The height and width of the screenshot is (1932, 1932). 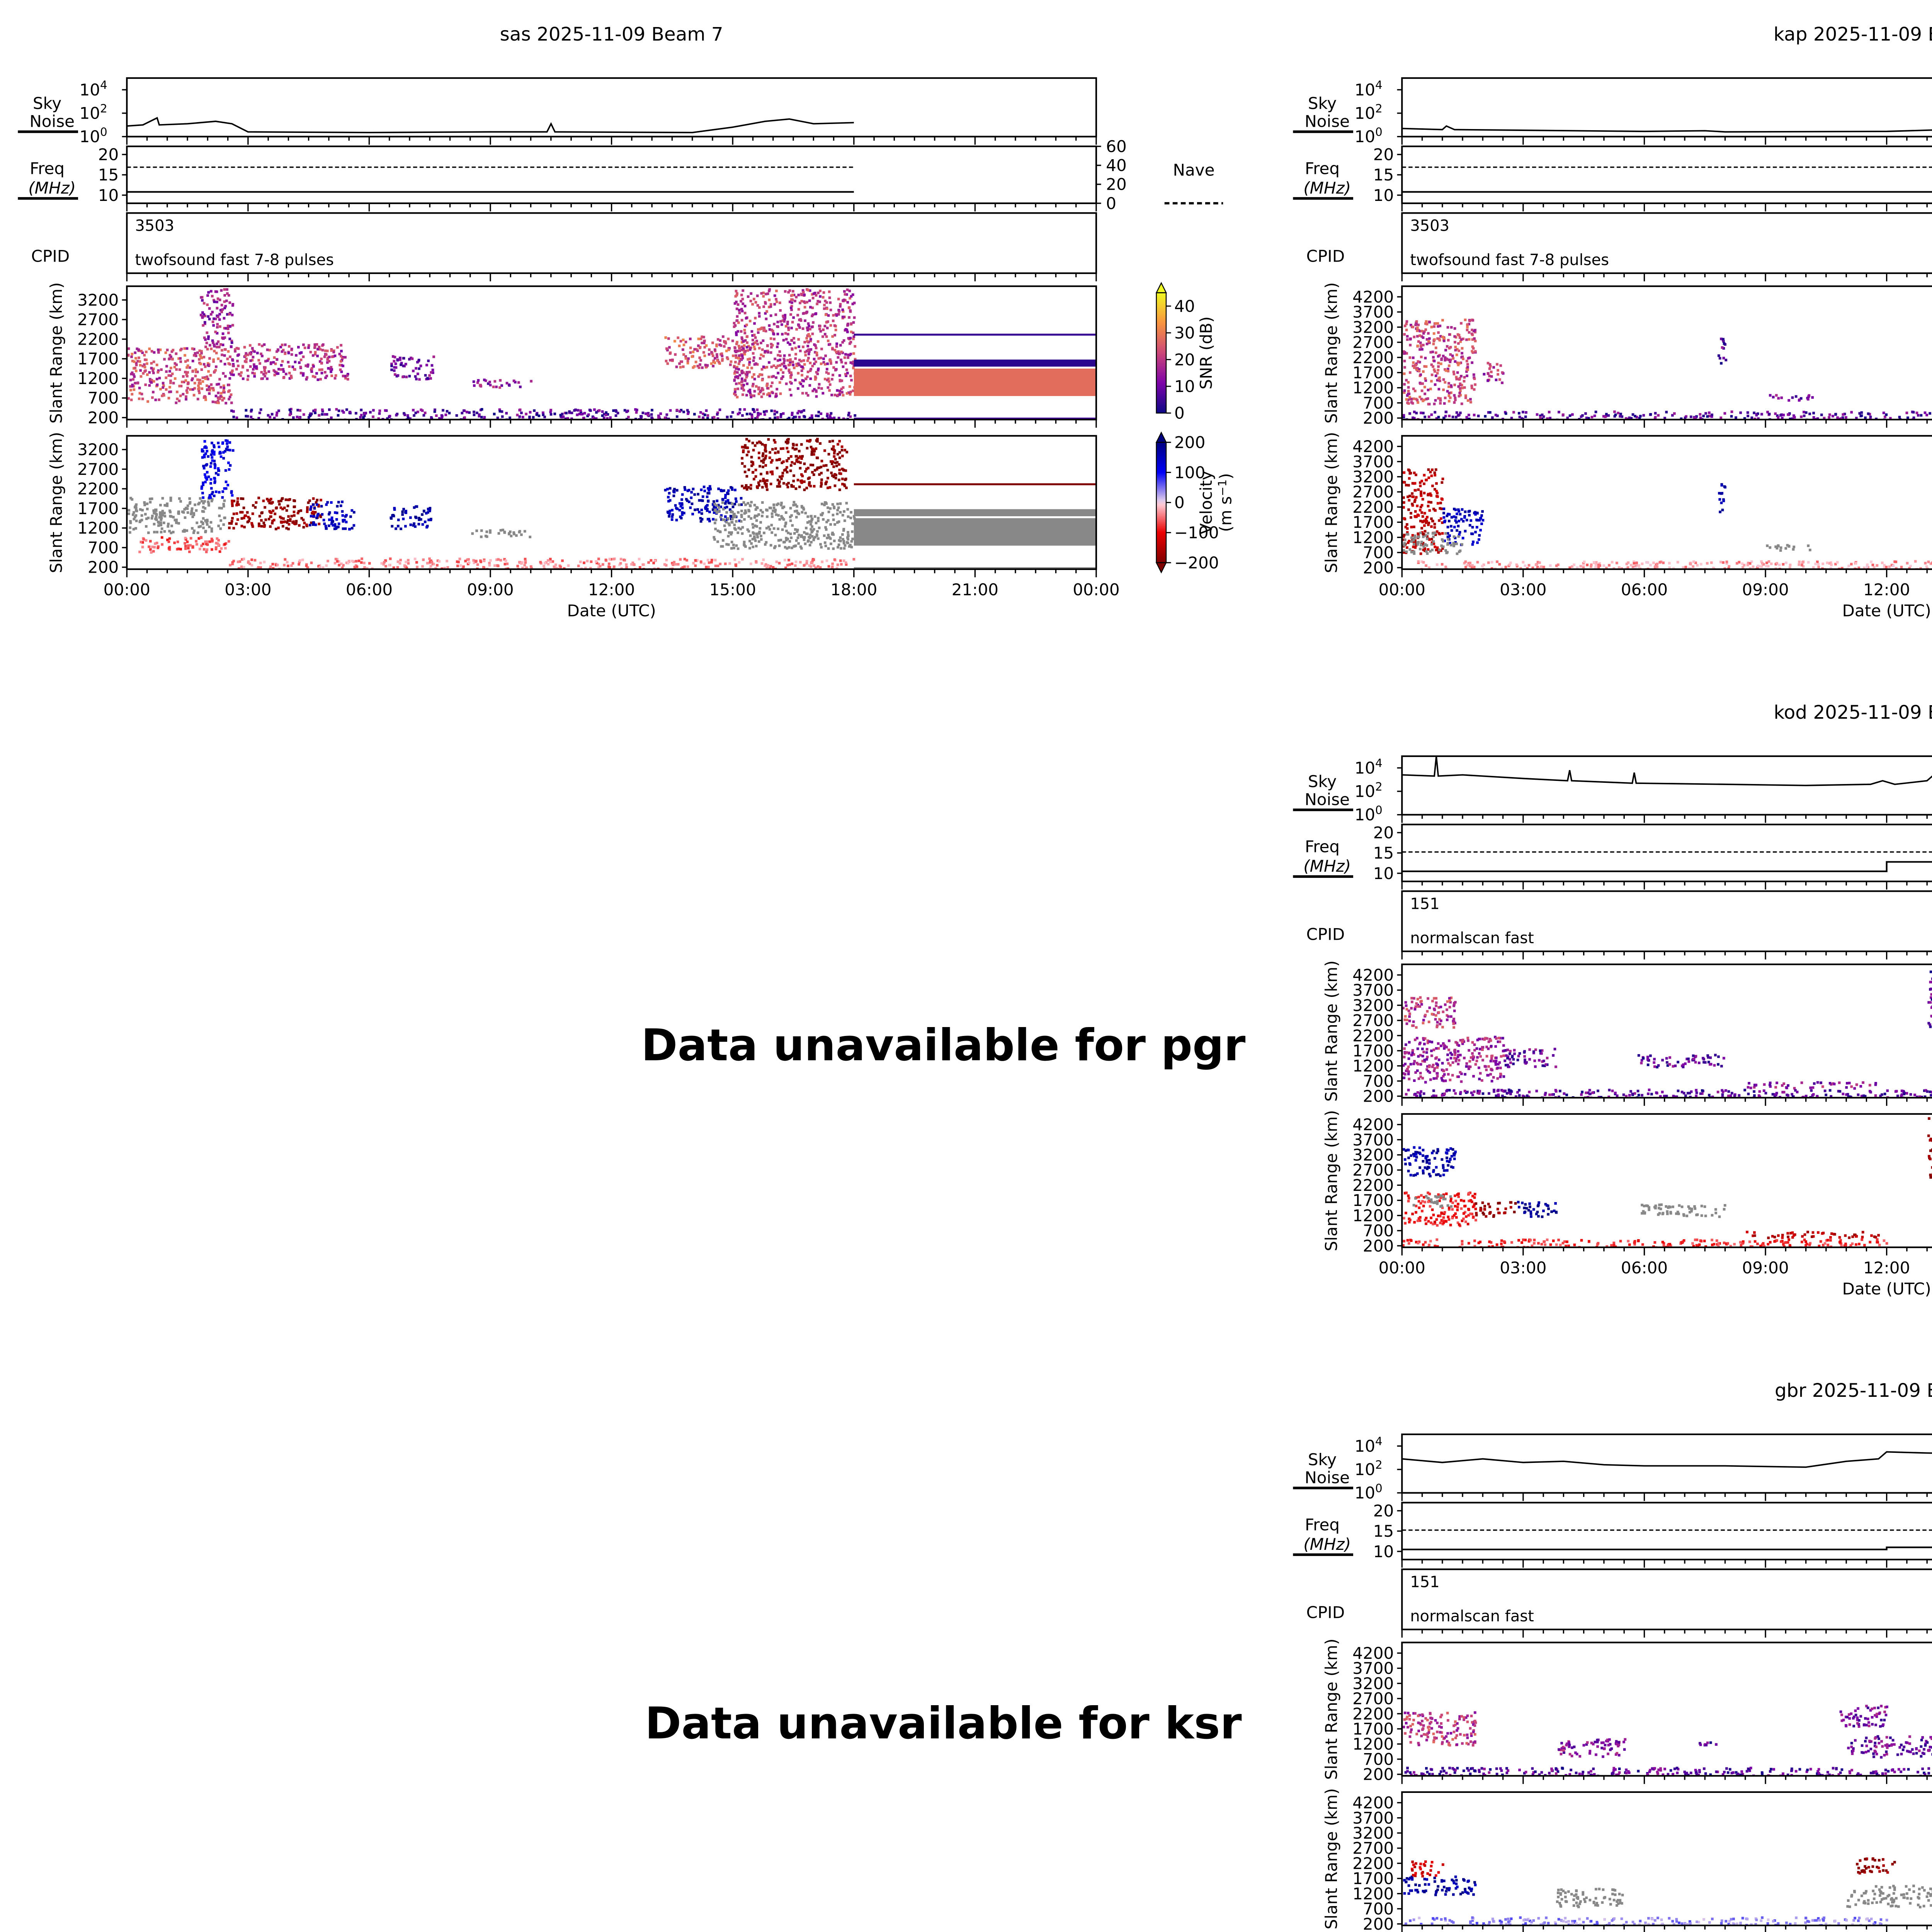 What do you see at coordinates (1190, 473) in the screenshot?
I see `colorbar-tick-label: 100` at bounding box center [1190, 473].